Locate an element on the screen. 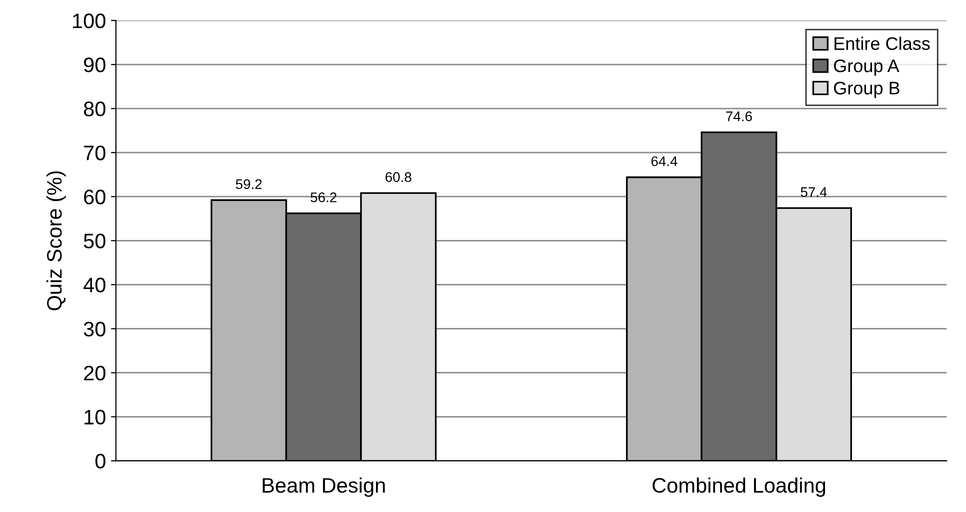 This screenshot has width=966, height=512. data-label: 64.4 is located at coordinates (664, 161).